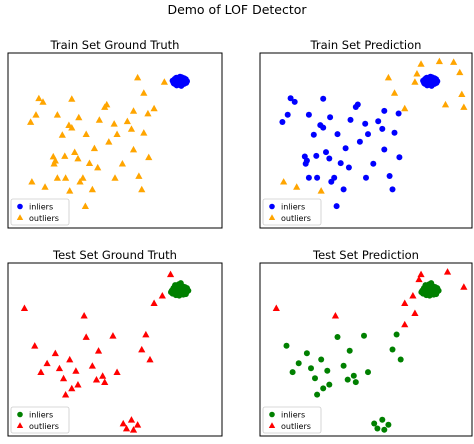  I want to click on figure-suptitle: Demo of LOF Detector, so click(237, 9).